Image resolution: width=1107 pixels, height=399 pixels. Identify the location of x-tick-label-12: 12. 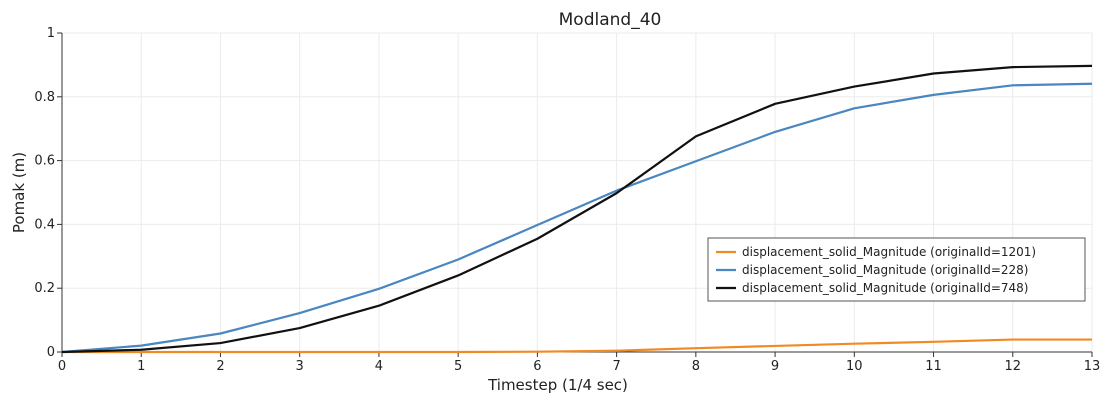
(1012, 366).